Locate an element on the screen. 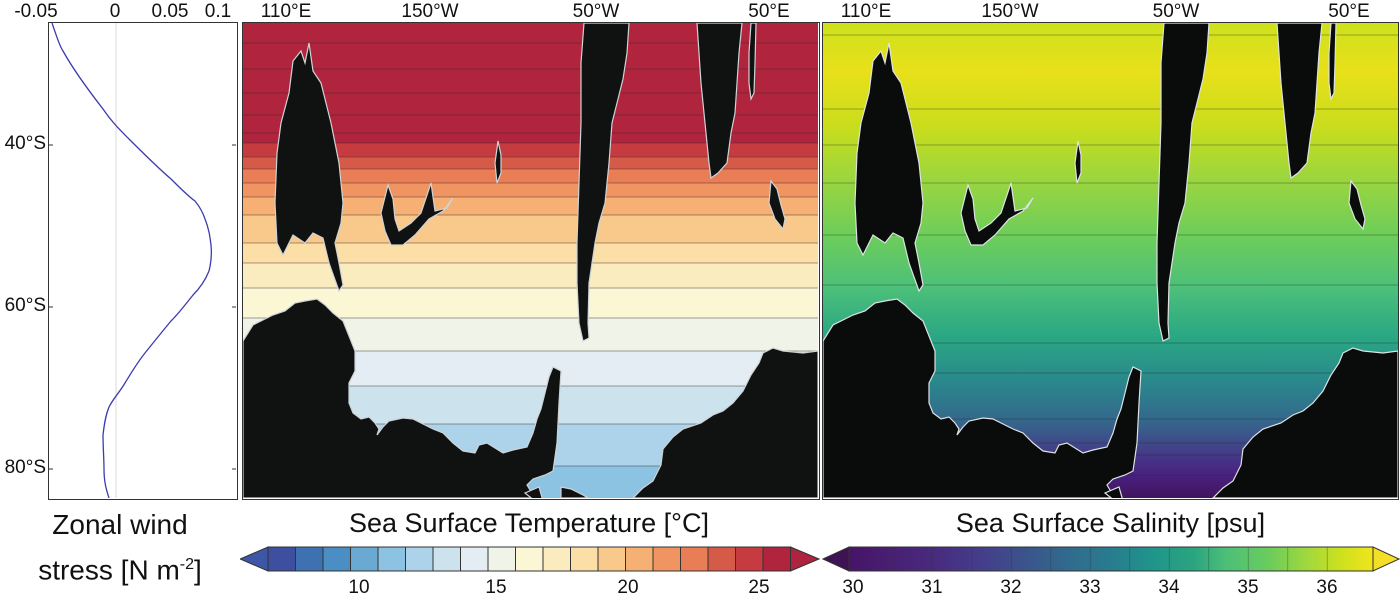 Image resolution: width=1400 pixels, height=599 pixels. wind-stress-plot-area is located at coordinates (143, 261).